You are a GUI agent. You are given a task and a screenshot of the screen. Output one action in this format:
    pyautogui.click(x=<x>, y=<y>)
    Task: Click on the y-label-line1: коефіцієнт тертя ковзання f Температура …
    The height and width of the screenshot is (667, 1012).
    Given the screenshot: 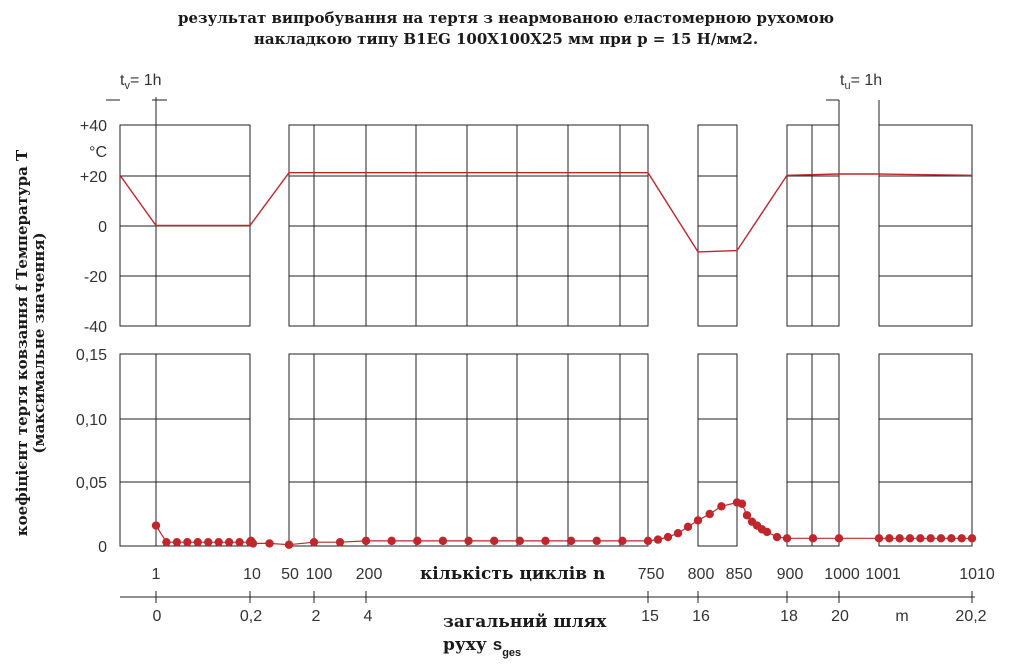 What is the action you would take?
    pyautogui.click(x=22, y=342)
    